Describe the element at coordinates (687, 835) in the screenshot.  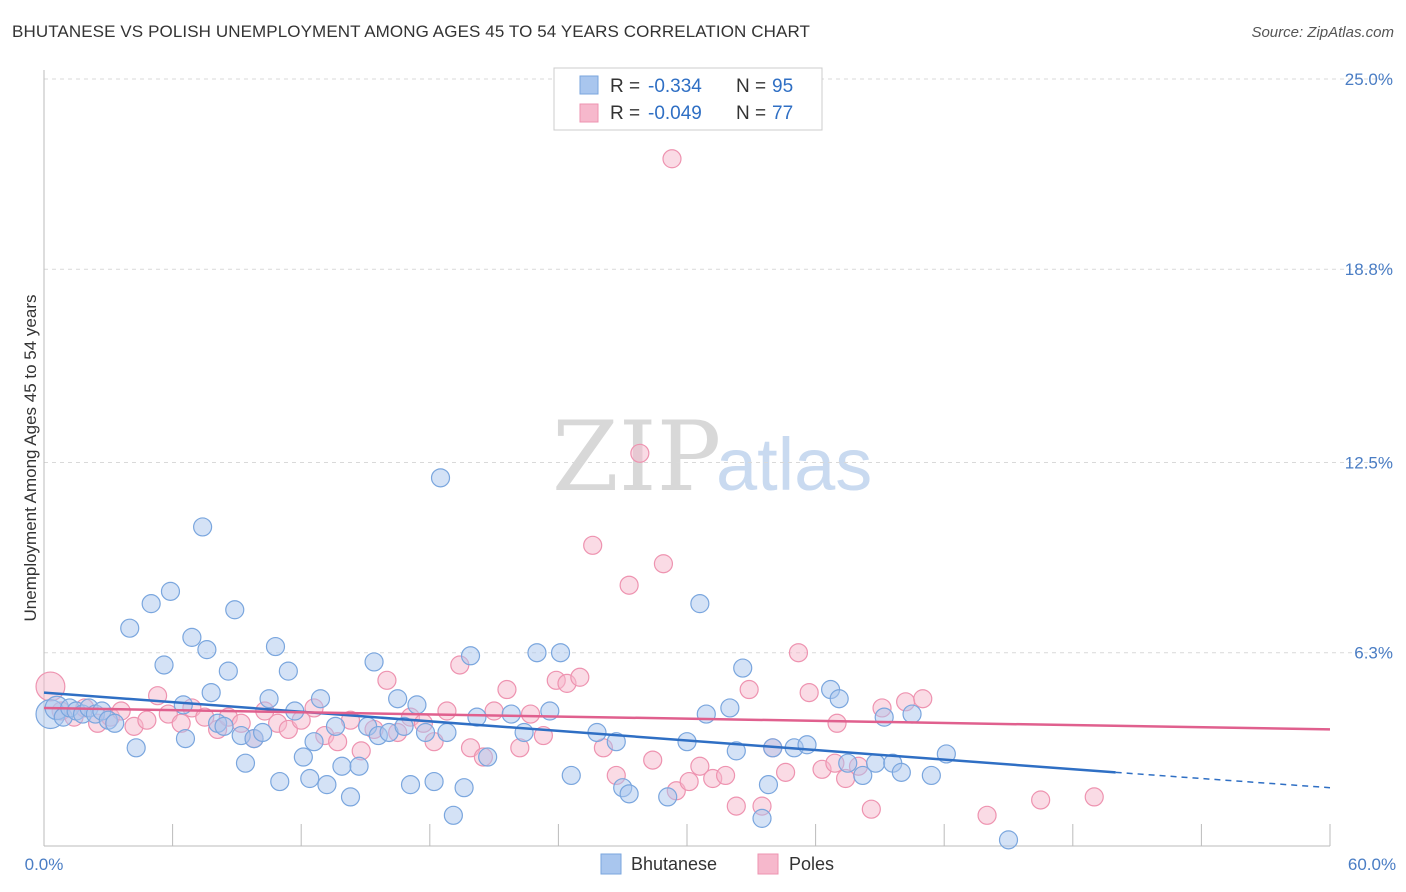
I see `x-tick-marks` at that location.